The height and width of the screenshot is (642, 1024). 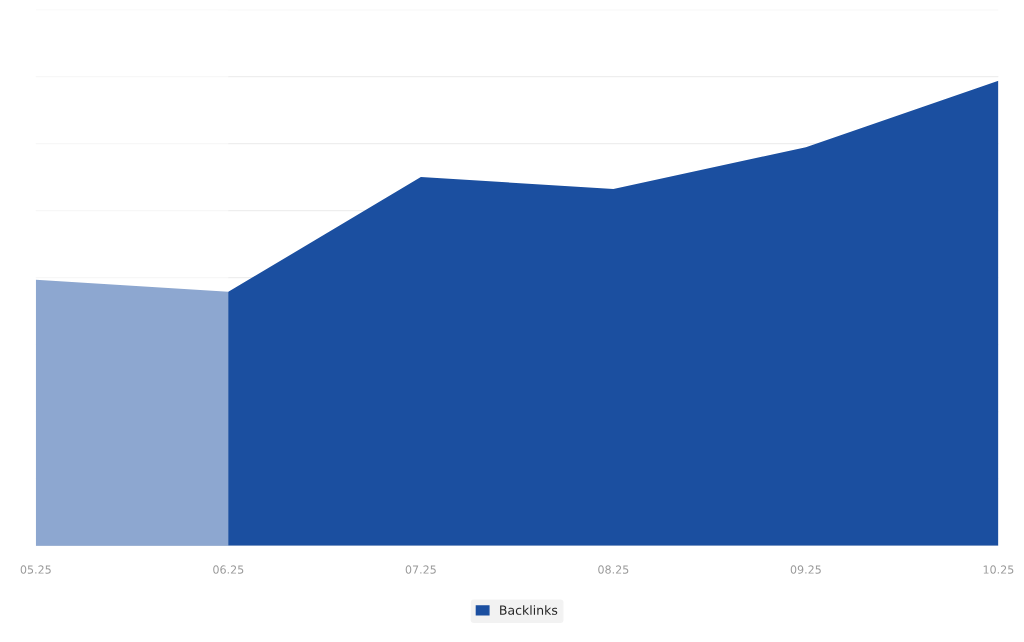 I want to click on x-tick-label: 10.25, so click(x=998, y=569).